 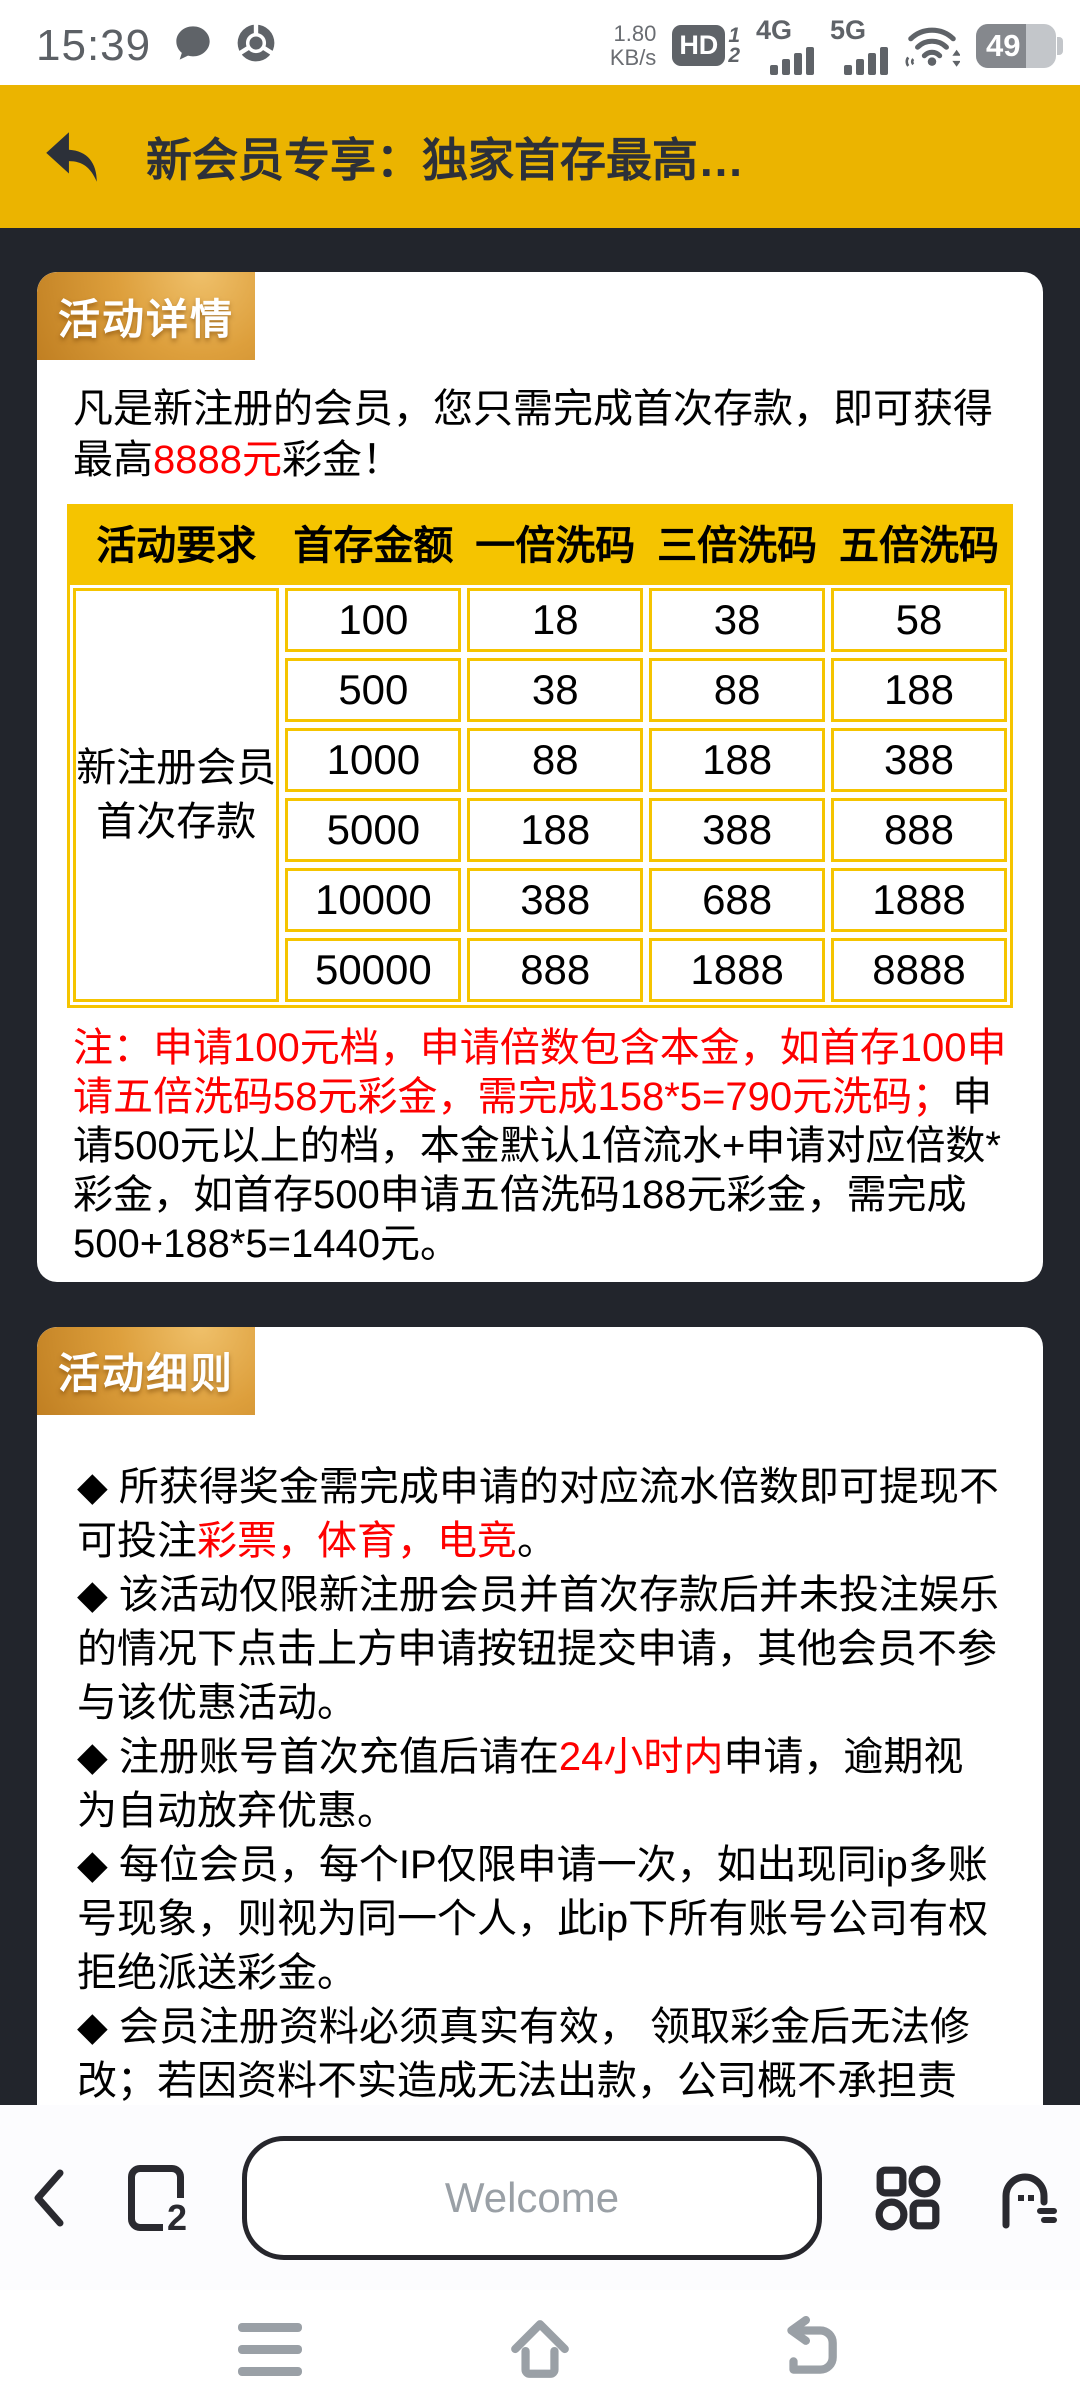 What do you see at coordinates (341, 459) in the screenshot?
I see `text-segment: 彩金！` at bounding box center [341, 459].